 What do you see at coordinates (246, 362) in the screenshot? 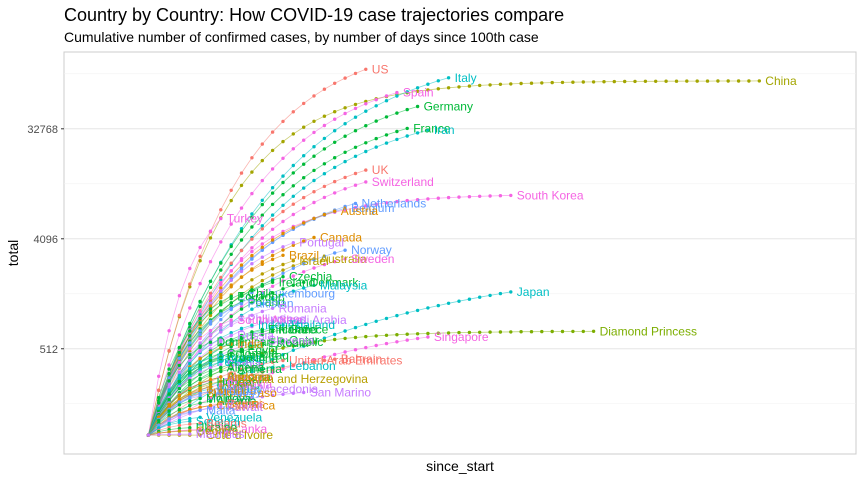
I see `series-label-mexico: Mexico` at bounding box center [246, 362].